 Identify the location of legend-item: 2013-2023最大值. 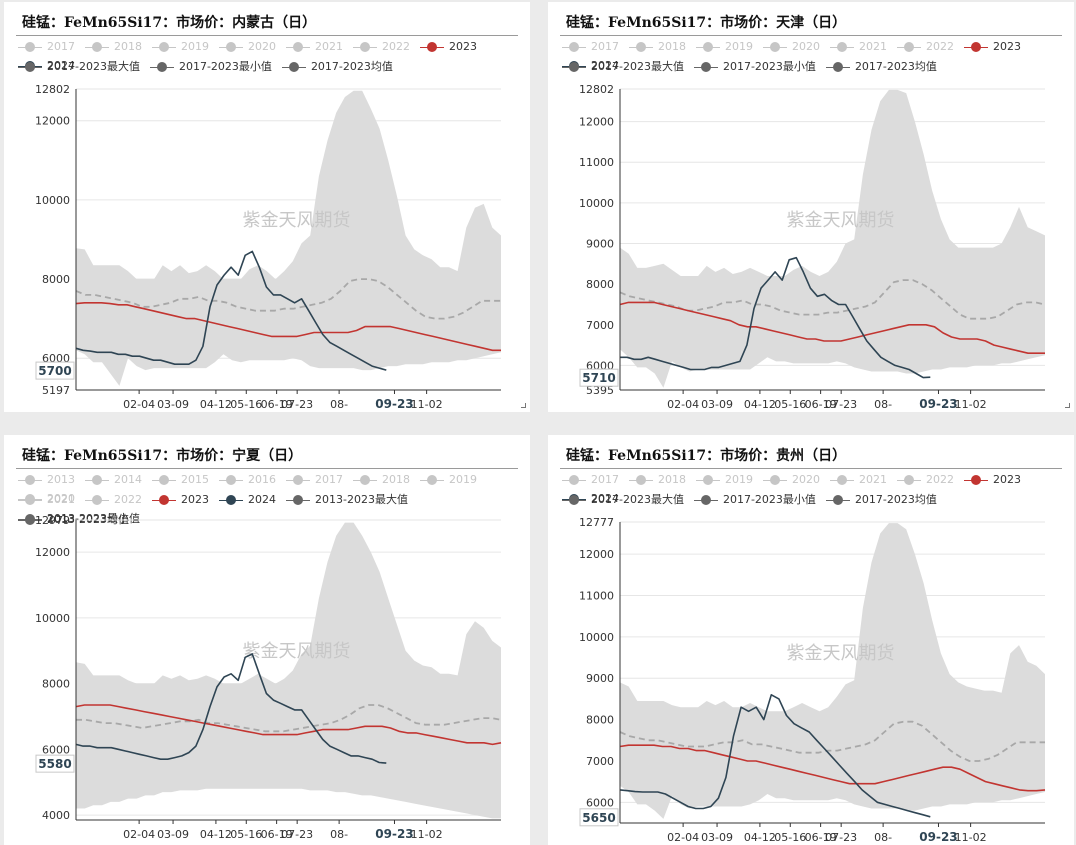
(347, 500).